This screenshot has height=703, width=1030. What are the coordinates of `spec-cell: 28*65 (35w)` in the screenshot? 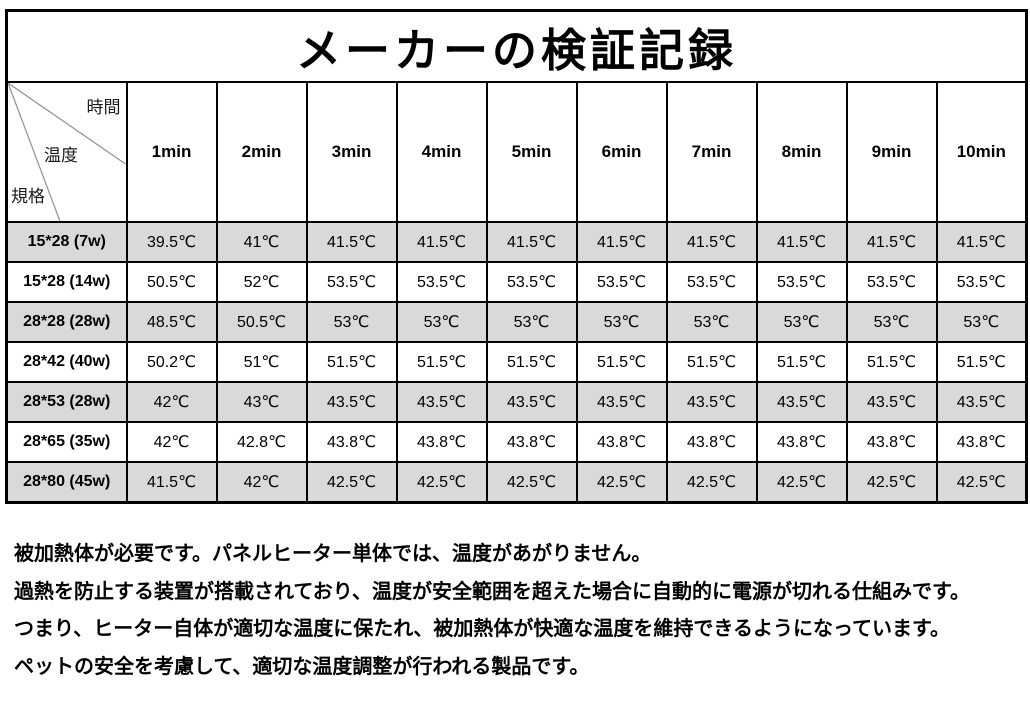 It's located at (66, 442).